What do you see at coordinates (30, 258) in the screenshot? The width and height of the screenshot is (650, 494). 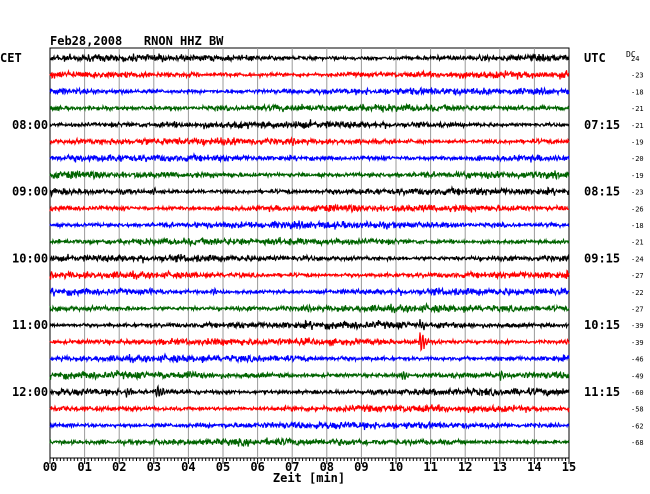 I see `left-time-label: 10:00` at bounding box center [30, 258].